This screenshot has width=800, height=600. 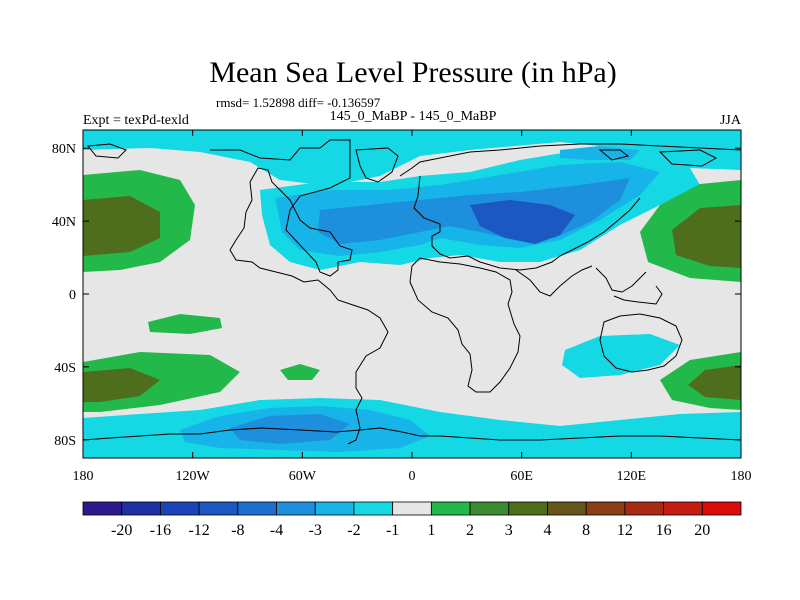 I want to click on y-tick-label: 80S, so click(x=65, y=441).